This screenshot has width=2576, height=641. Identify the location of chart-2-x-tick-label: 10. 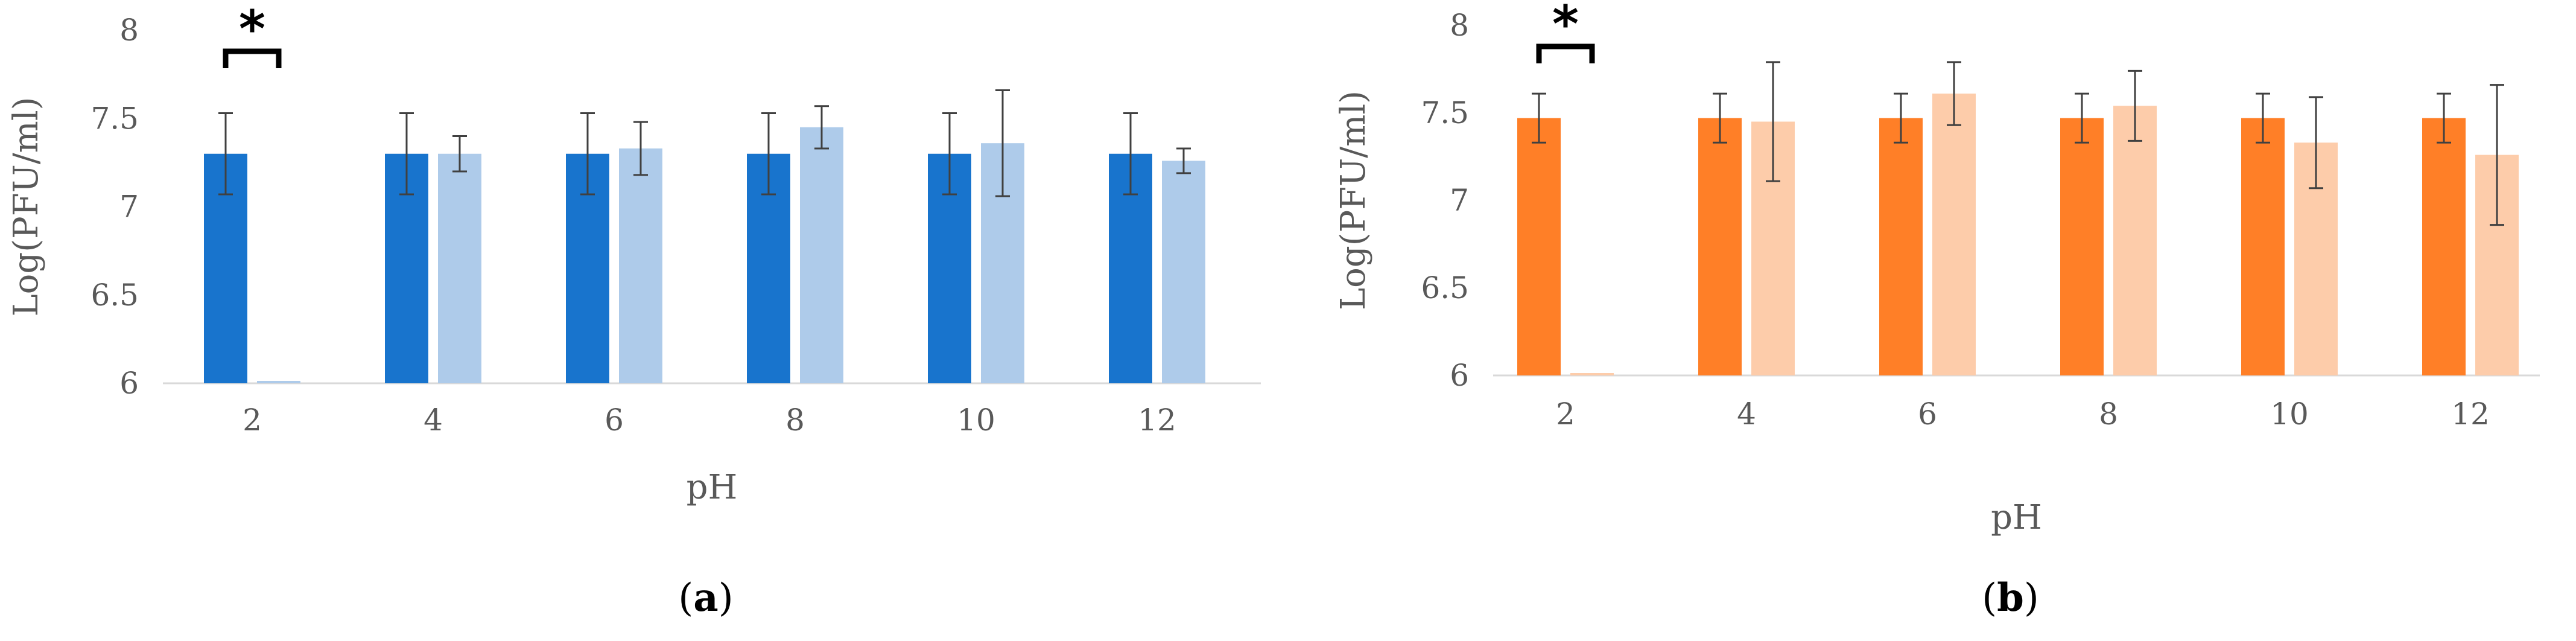
(2289, 414).